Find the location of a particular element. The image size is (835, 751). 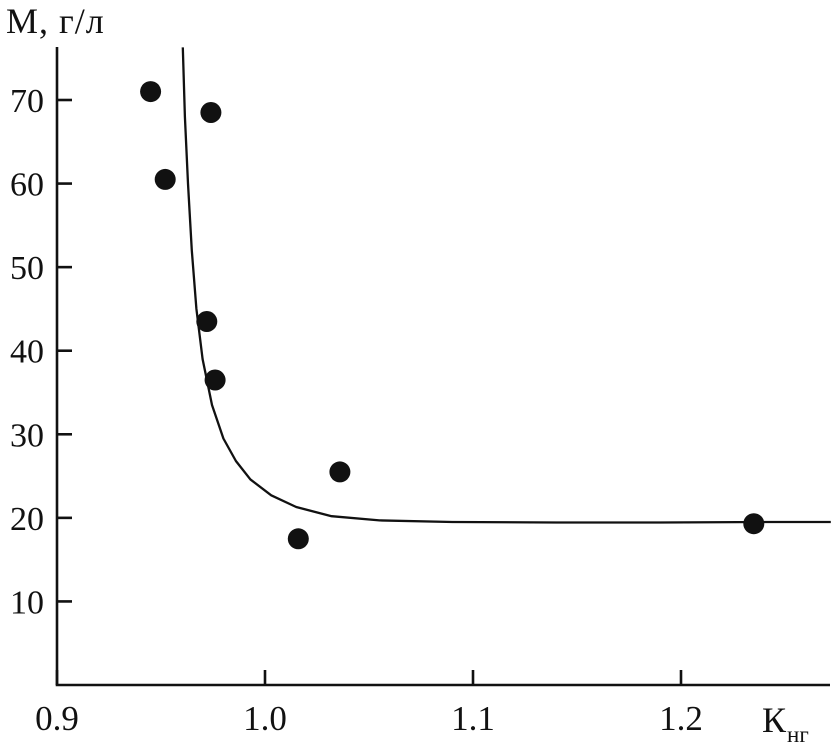

x-tick-label: 1.1 is located at coordinates (473, 718).